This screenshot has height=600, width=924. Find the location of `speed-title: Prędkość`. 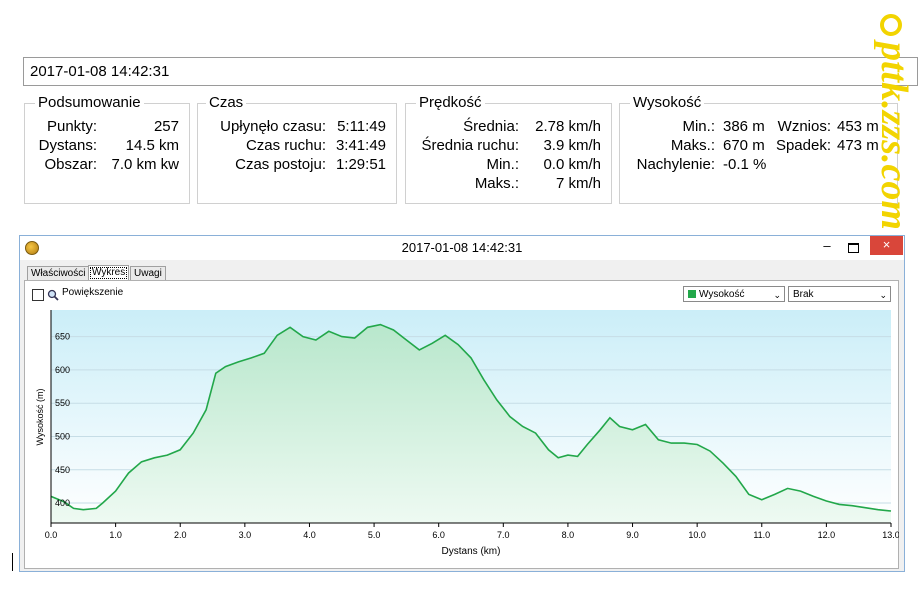

speed-title: Prędkość is located at coordinates (450, 103).